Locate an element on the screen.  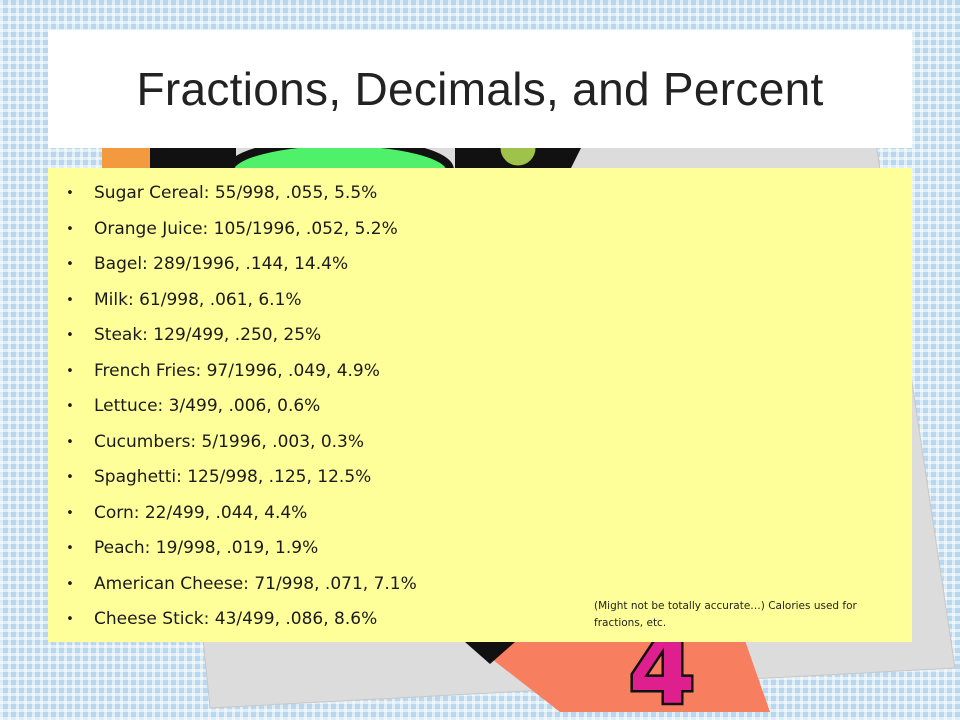
slide-title: Fractions, Decimals, and Percent is located at coordinates (480, 89).